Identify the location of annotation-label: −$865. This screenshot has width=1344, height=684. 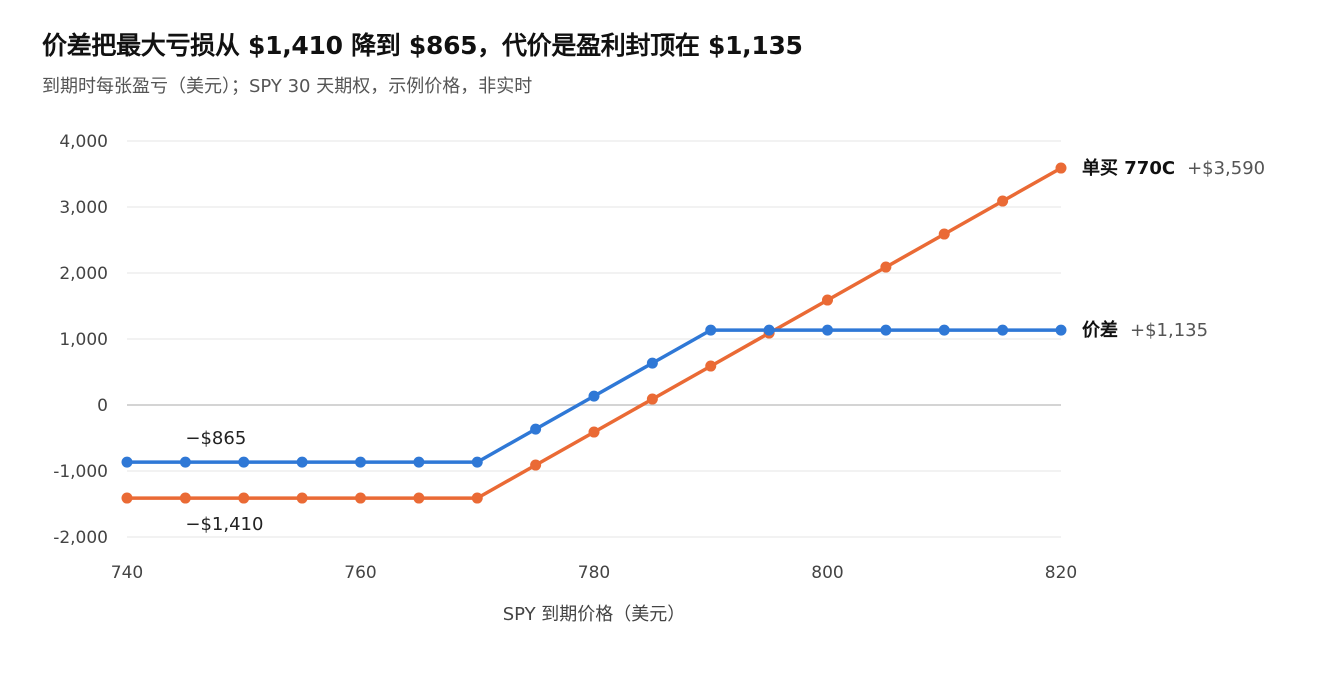
(215, 438).